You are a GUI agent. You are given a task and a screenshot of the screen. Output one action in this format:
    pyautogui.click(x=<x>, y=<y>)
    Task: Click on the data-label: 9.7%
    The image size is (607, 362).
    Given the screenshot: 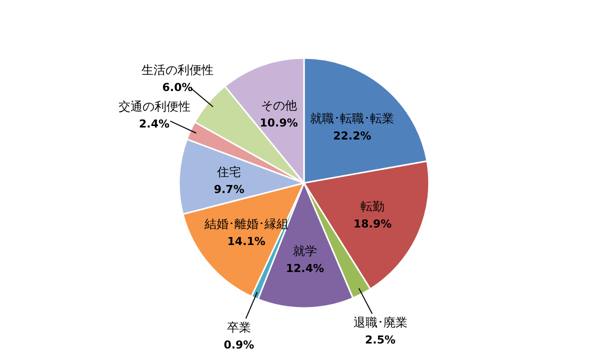 What is the action you would take?
    pyautogui.click(x=229, y=189)
    